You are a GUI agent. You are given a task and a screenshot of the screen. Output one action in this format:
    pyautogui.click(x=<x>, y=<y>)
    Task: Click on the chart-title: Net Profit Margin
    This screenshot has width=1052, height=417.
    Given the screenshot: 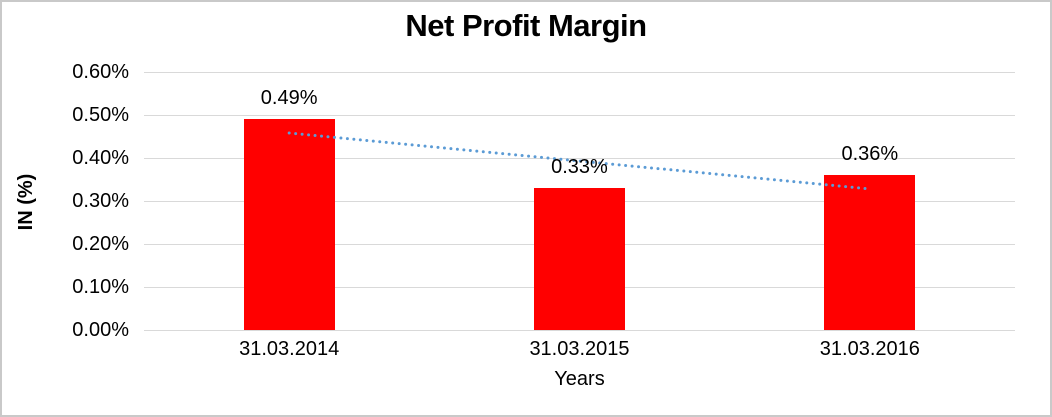 What is the action you would take?
    pyautogui.click(x=526, y=25)
    